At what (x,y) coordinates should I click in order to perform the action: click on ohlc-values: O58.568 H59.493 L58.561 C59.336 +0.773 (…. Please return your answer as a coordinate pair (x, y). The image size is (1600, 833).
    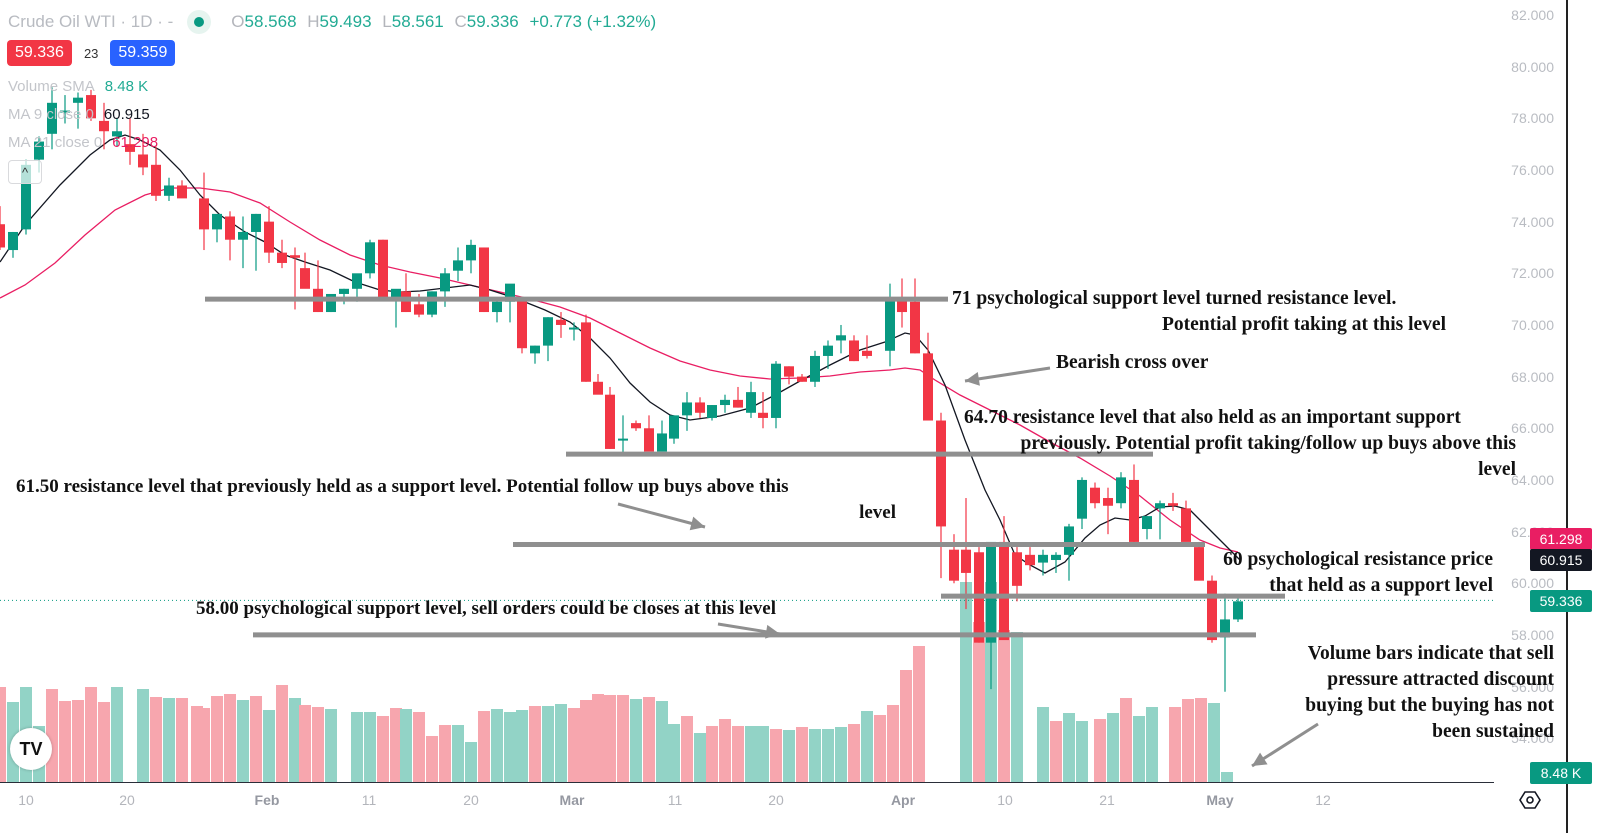
    Looking at the image, I should click on (444, 21).